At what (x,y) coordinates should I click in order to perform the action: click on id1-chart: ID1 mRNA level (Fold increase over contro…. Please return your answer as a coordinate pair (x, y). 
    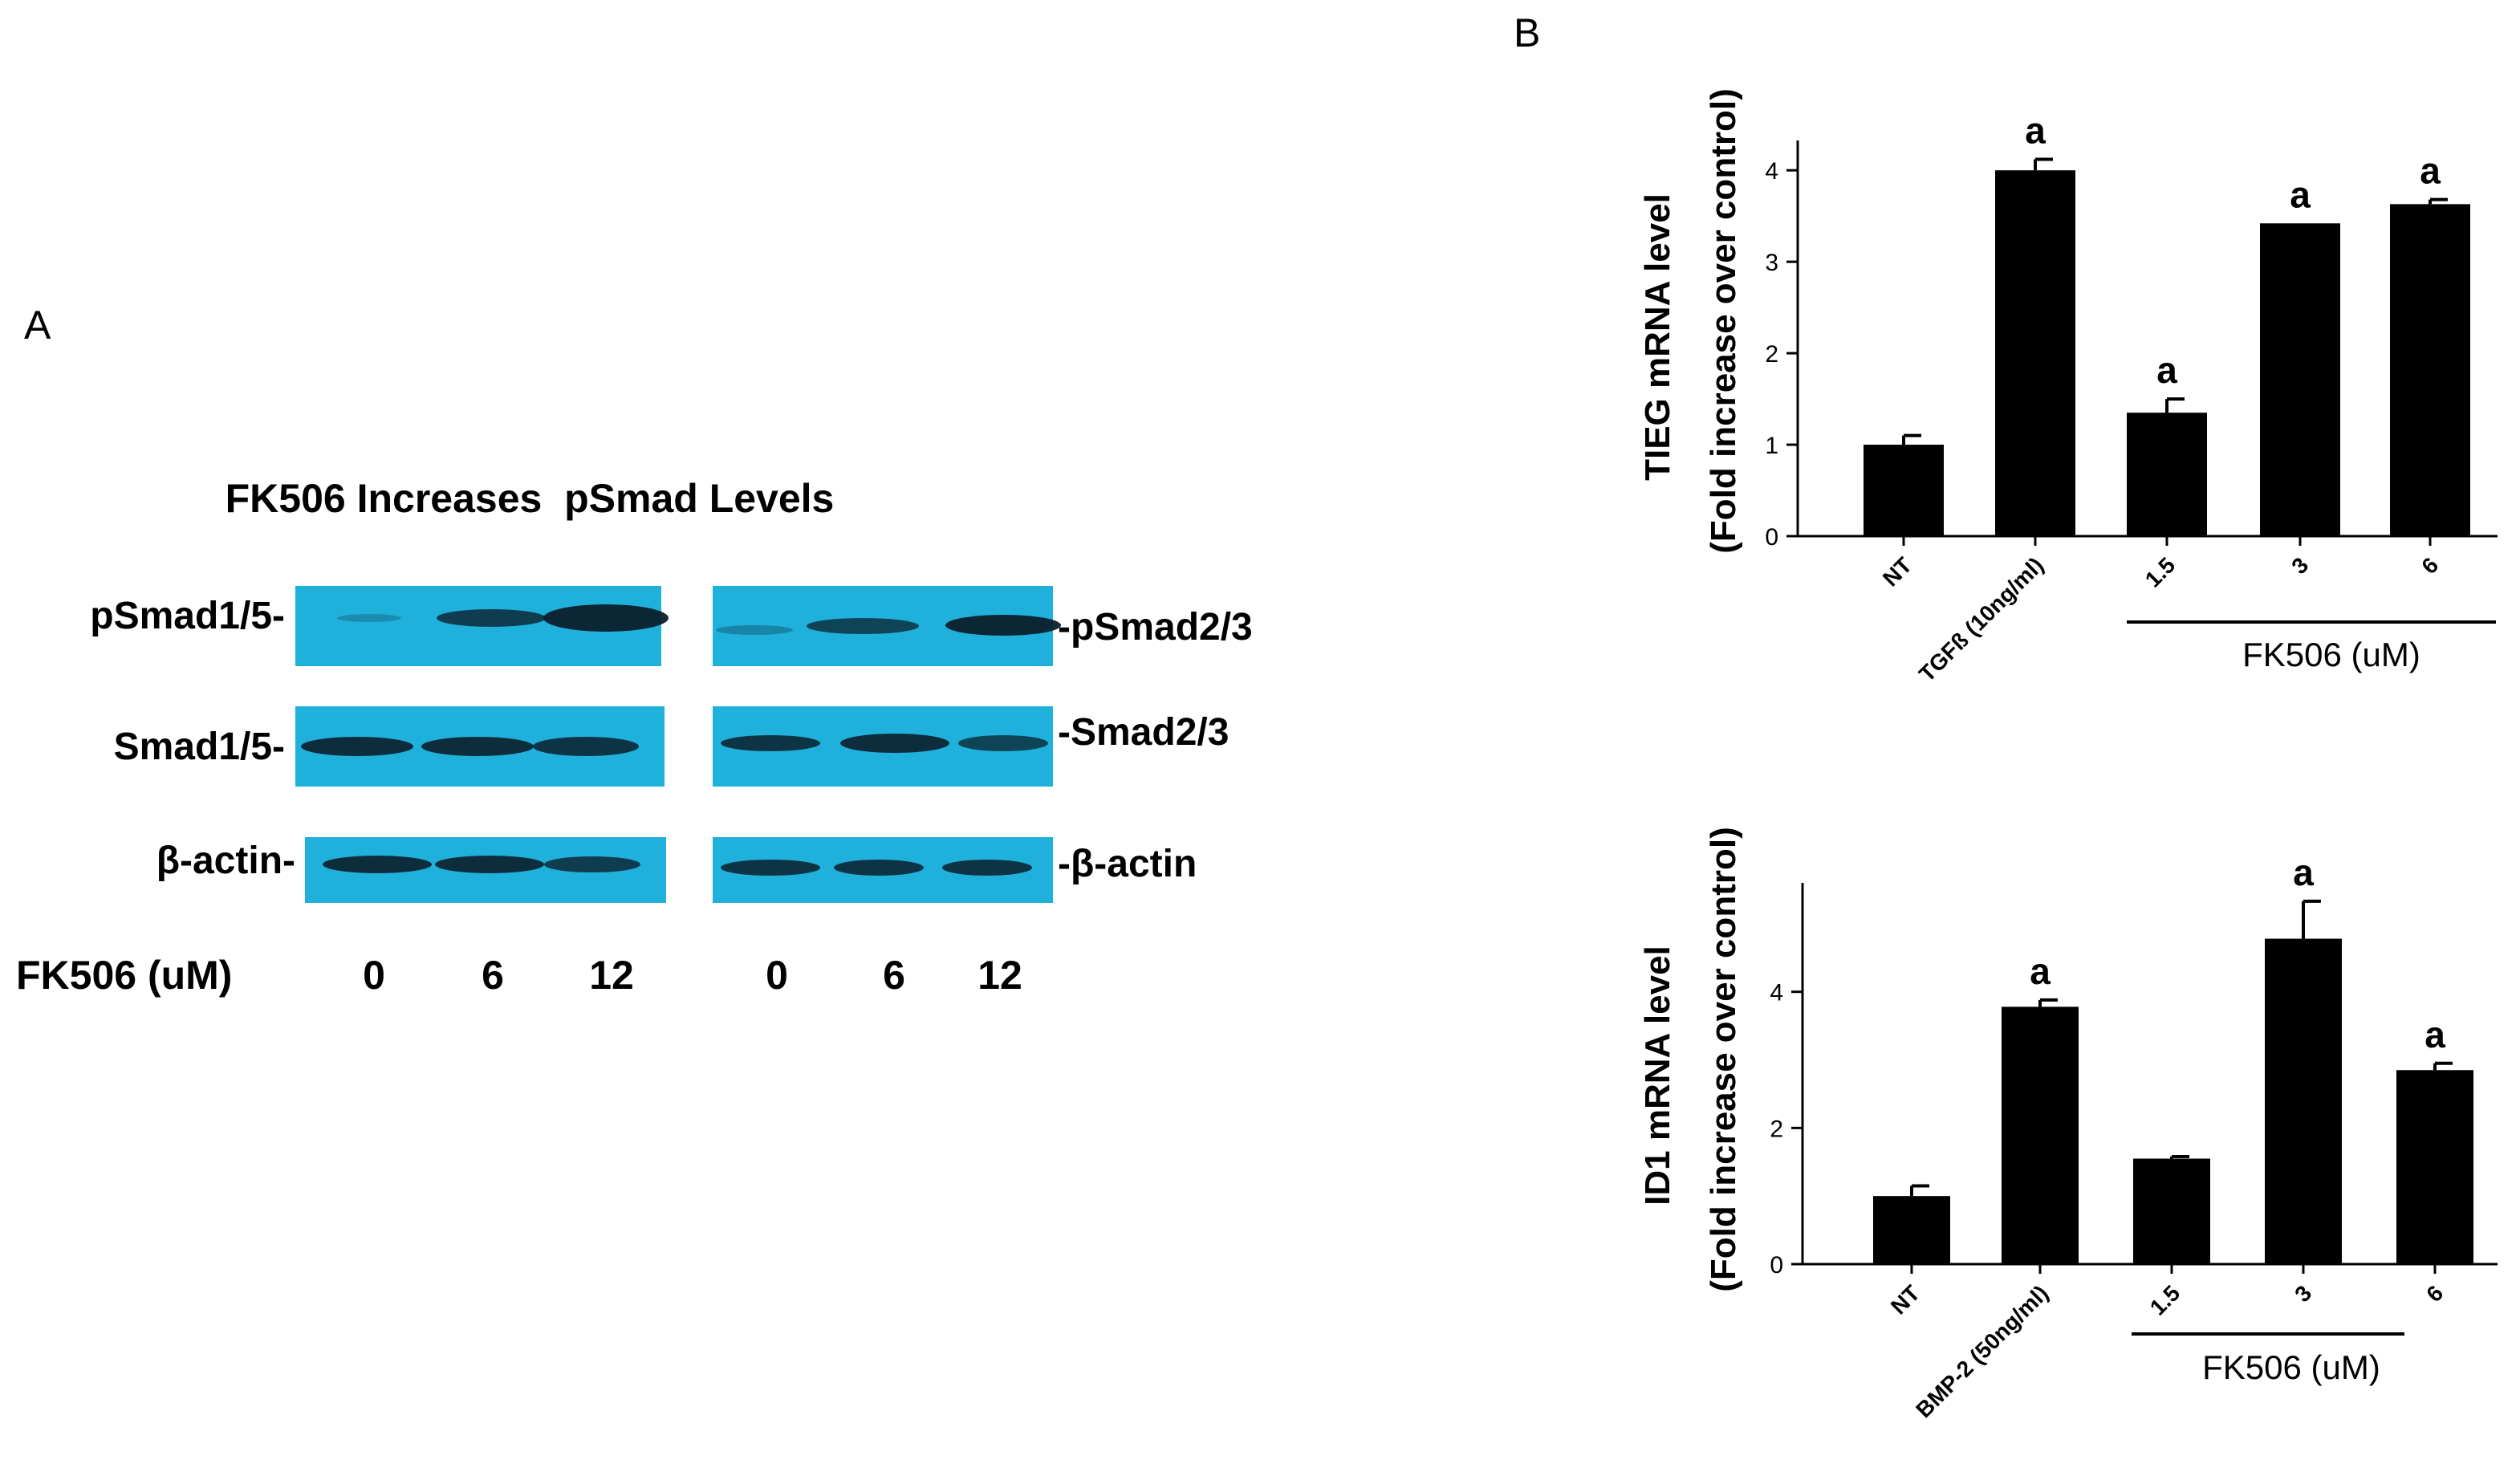
    Looking at the image, I should click on (2068, 1124).